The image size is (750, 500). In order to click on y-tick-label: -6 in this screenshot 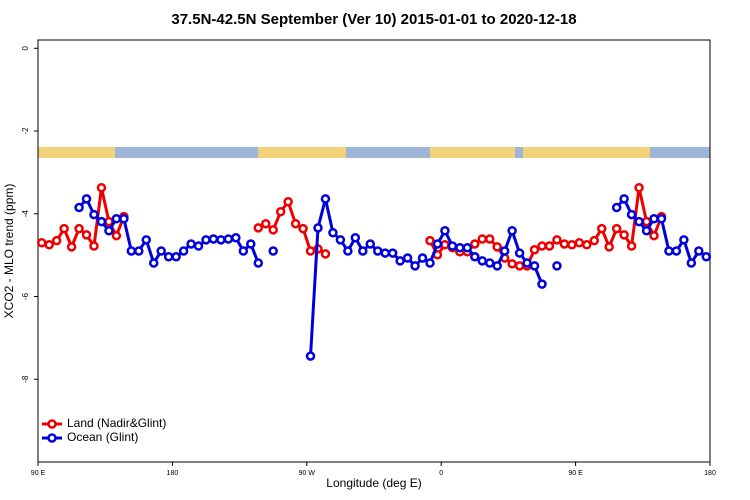, I will do `click(25, 296)`.